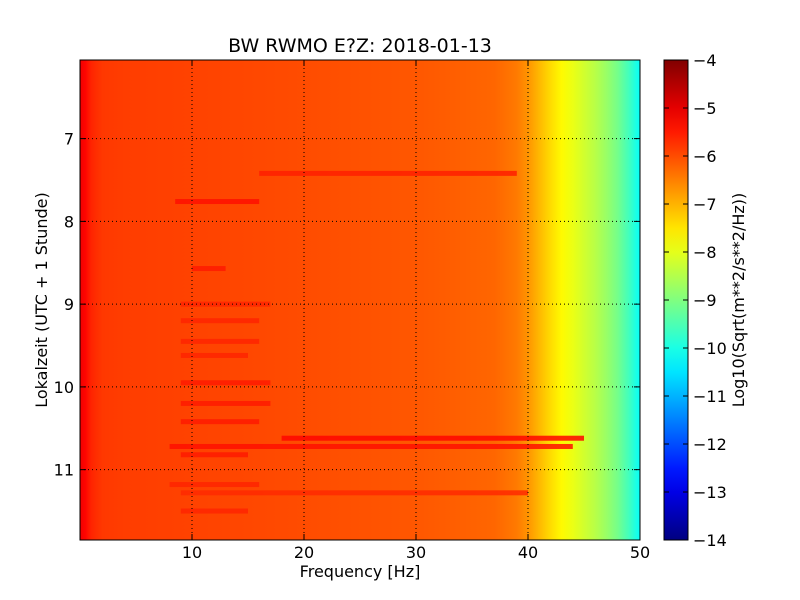 This screenshot has width=800, height=600. I want to click on colorbar-tick-label: −4, so click(705, 60).